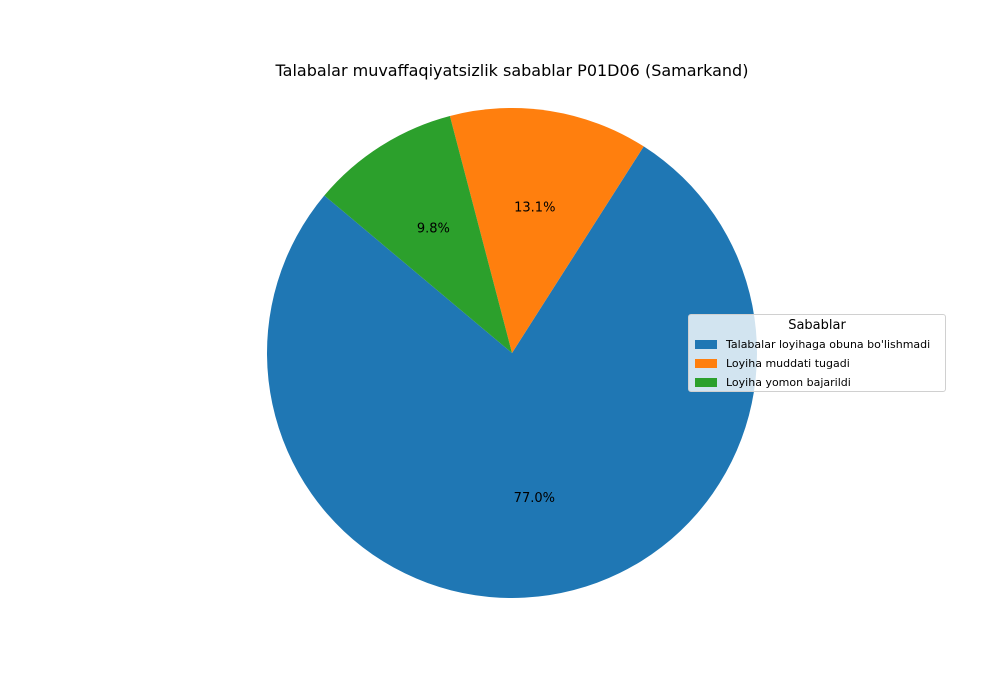  Describe the element at coordinates (788, 363) in the screenshot. I see `legend-label-2: Loyiha muddati tugadi` at that location.